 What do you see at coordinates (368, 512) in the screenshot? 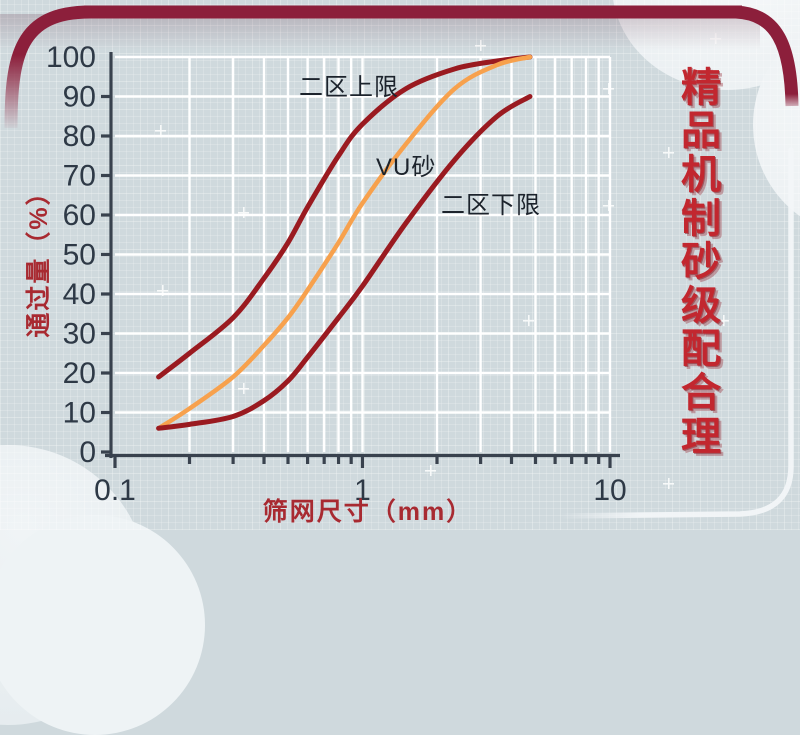
I see `x-axis-title: 筛网尺寸（mm）` at bounding box center [368, 512].